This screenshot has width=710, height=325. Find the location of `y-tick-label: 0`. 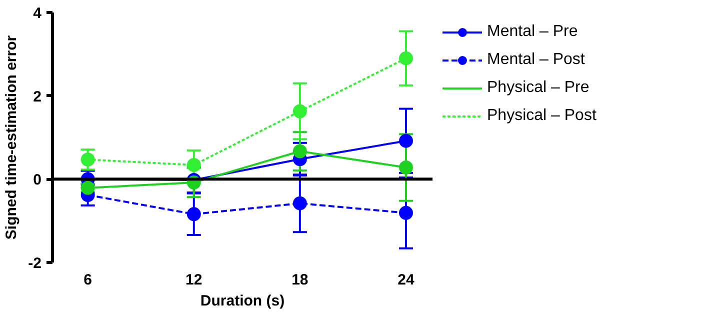

y-tick-label: 0 is located at coordinates (37, 180).